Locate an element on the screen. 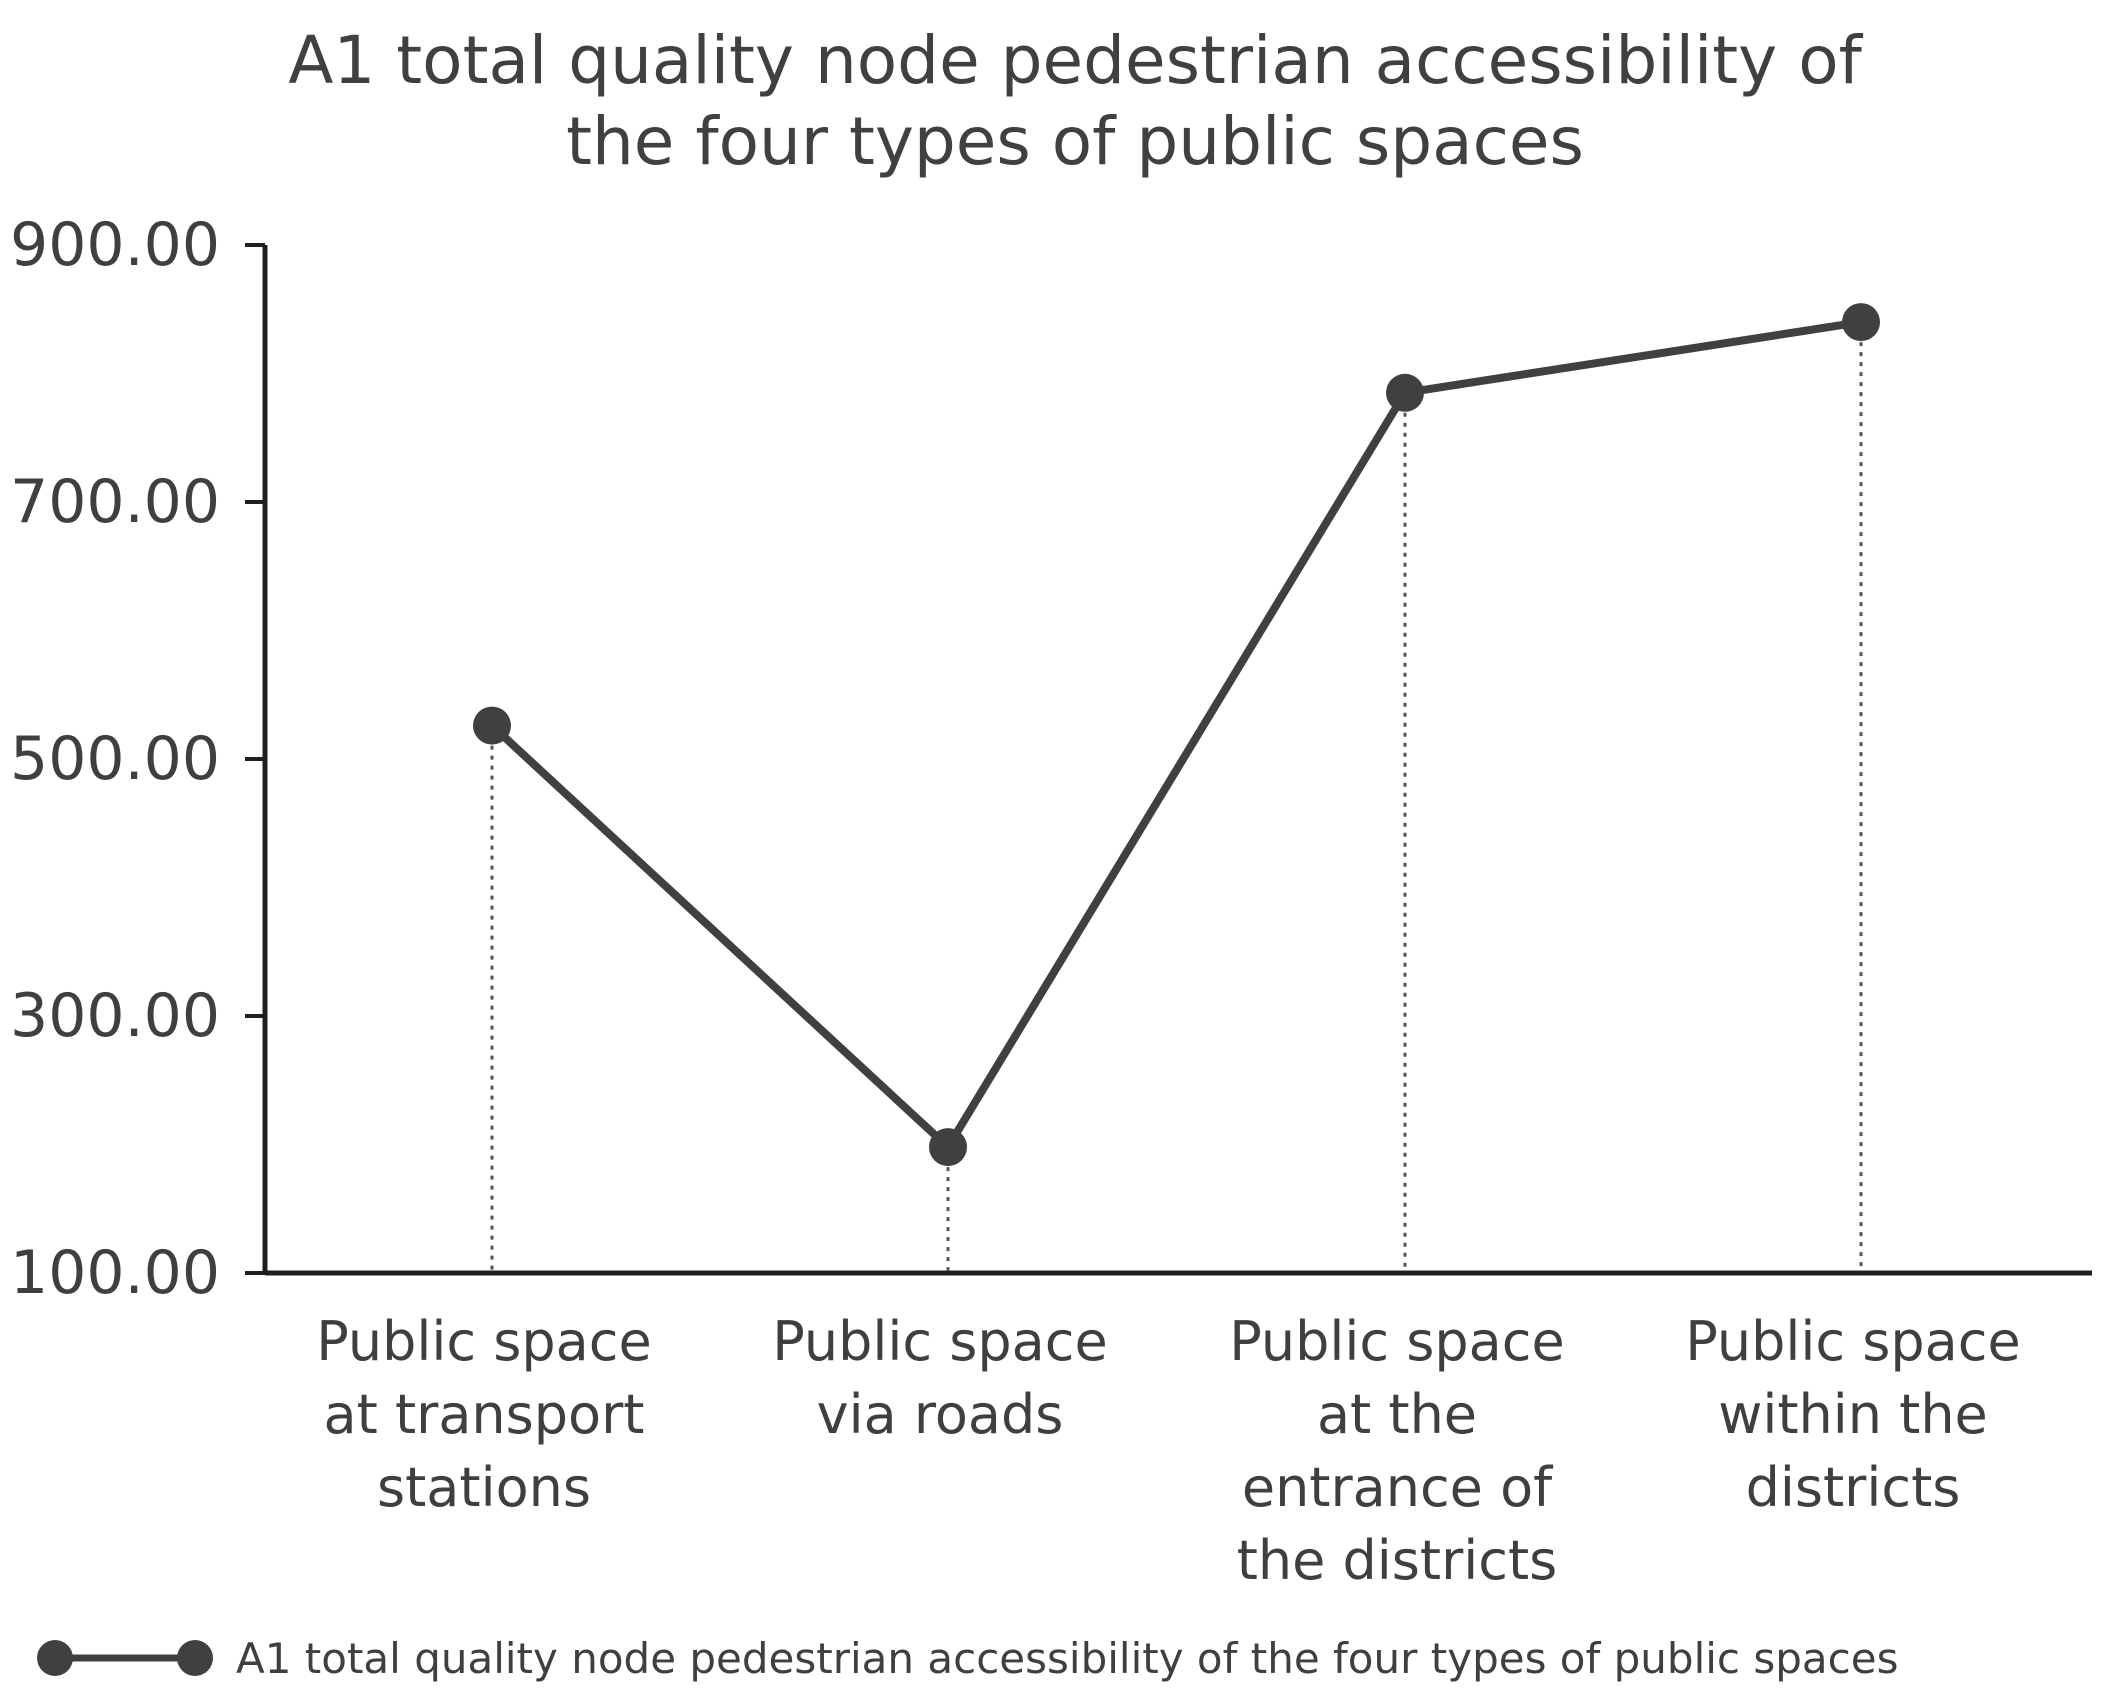  y-axis-tick-labels: 100.00 300.00 500.00 700.00 900.00 is located at coordinates (115, 759).